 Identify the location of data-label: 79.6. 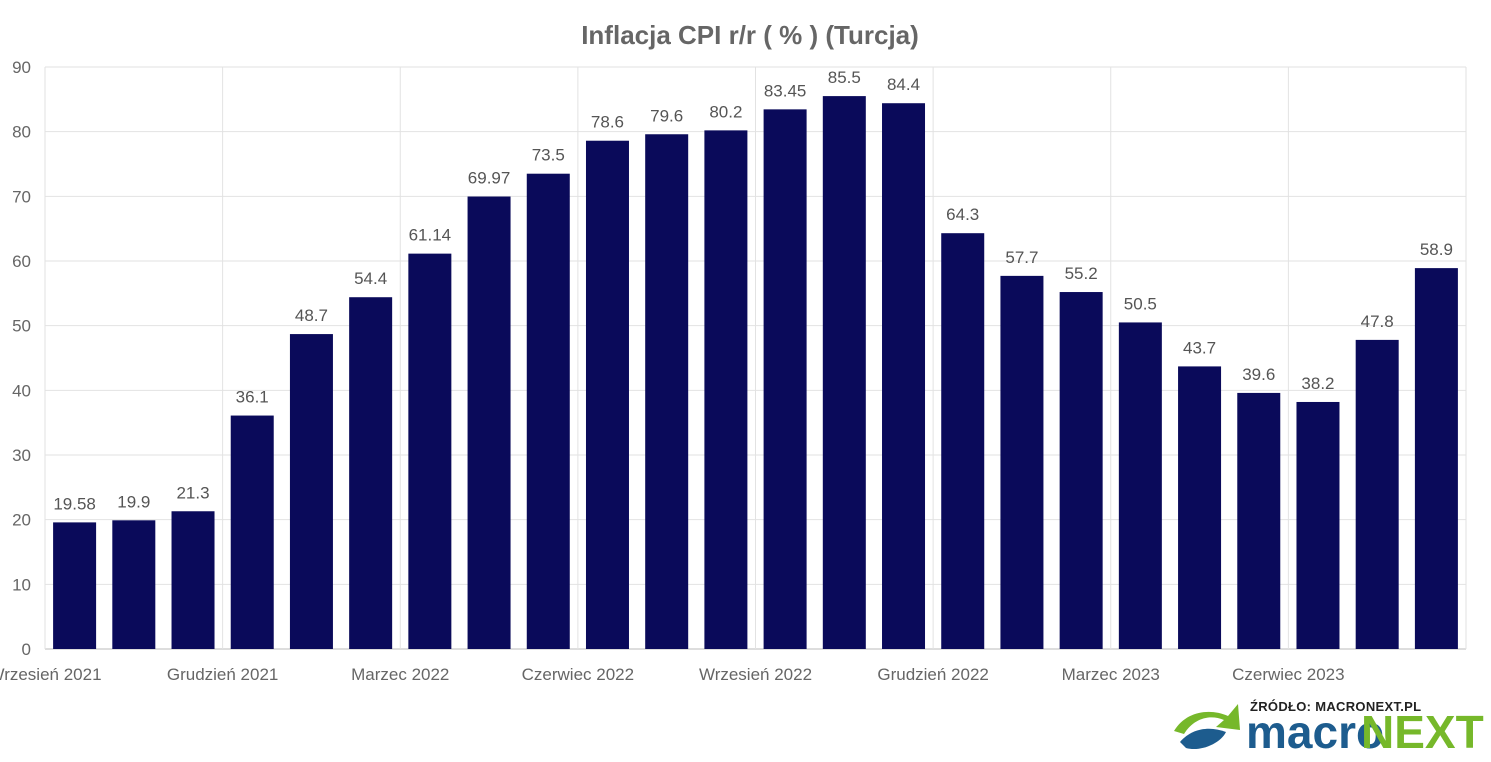
(666, 115).